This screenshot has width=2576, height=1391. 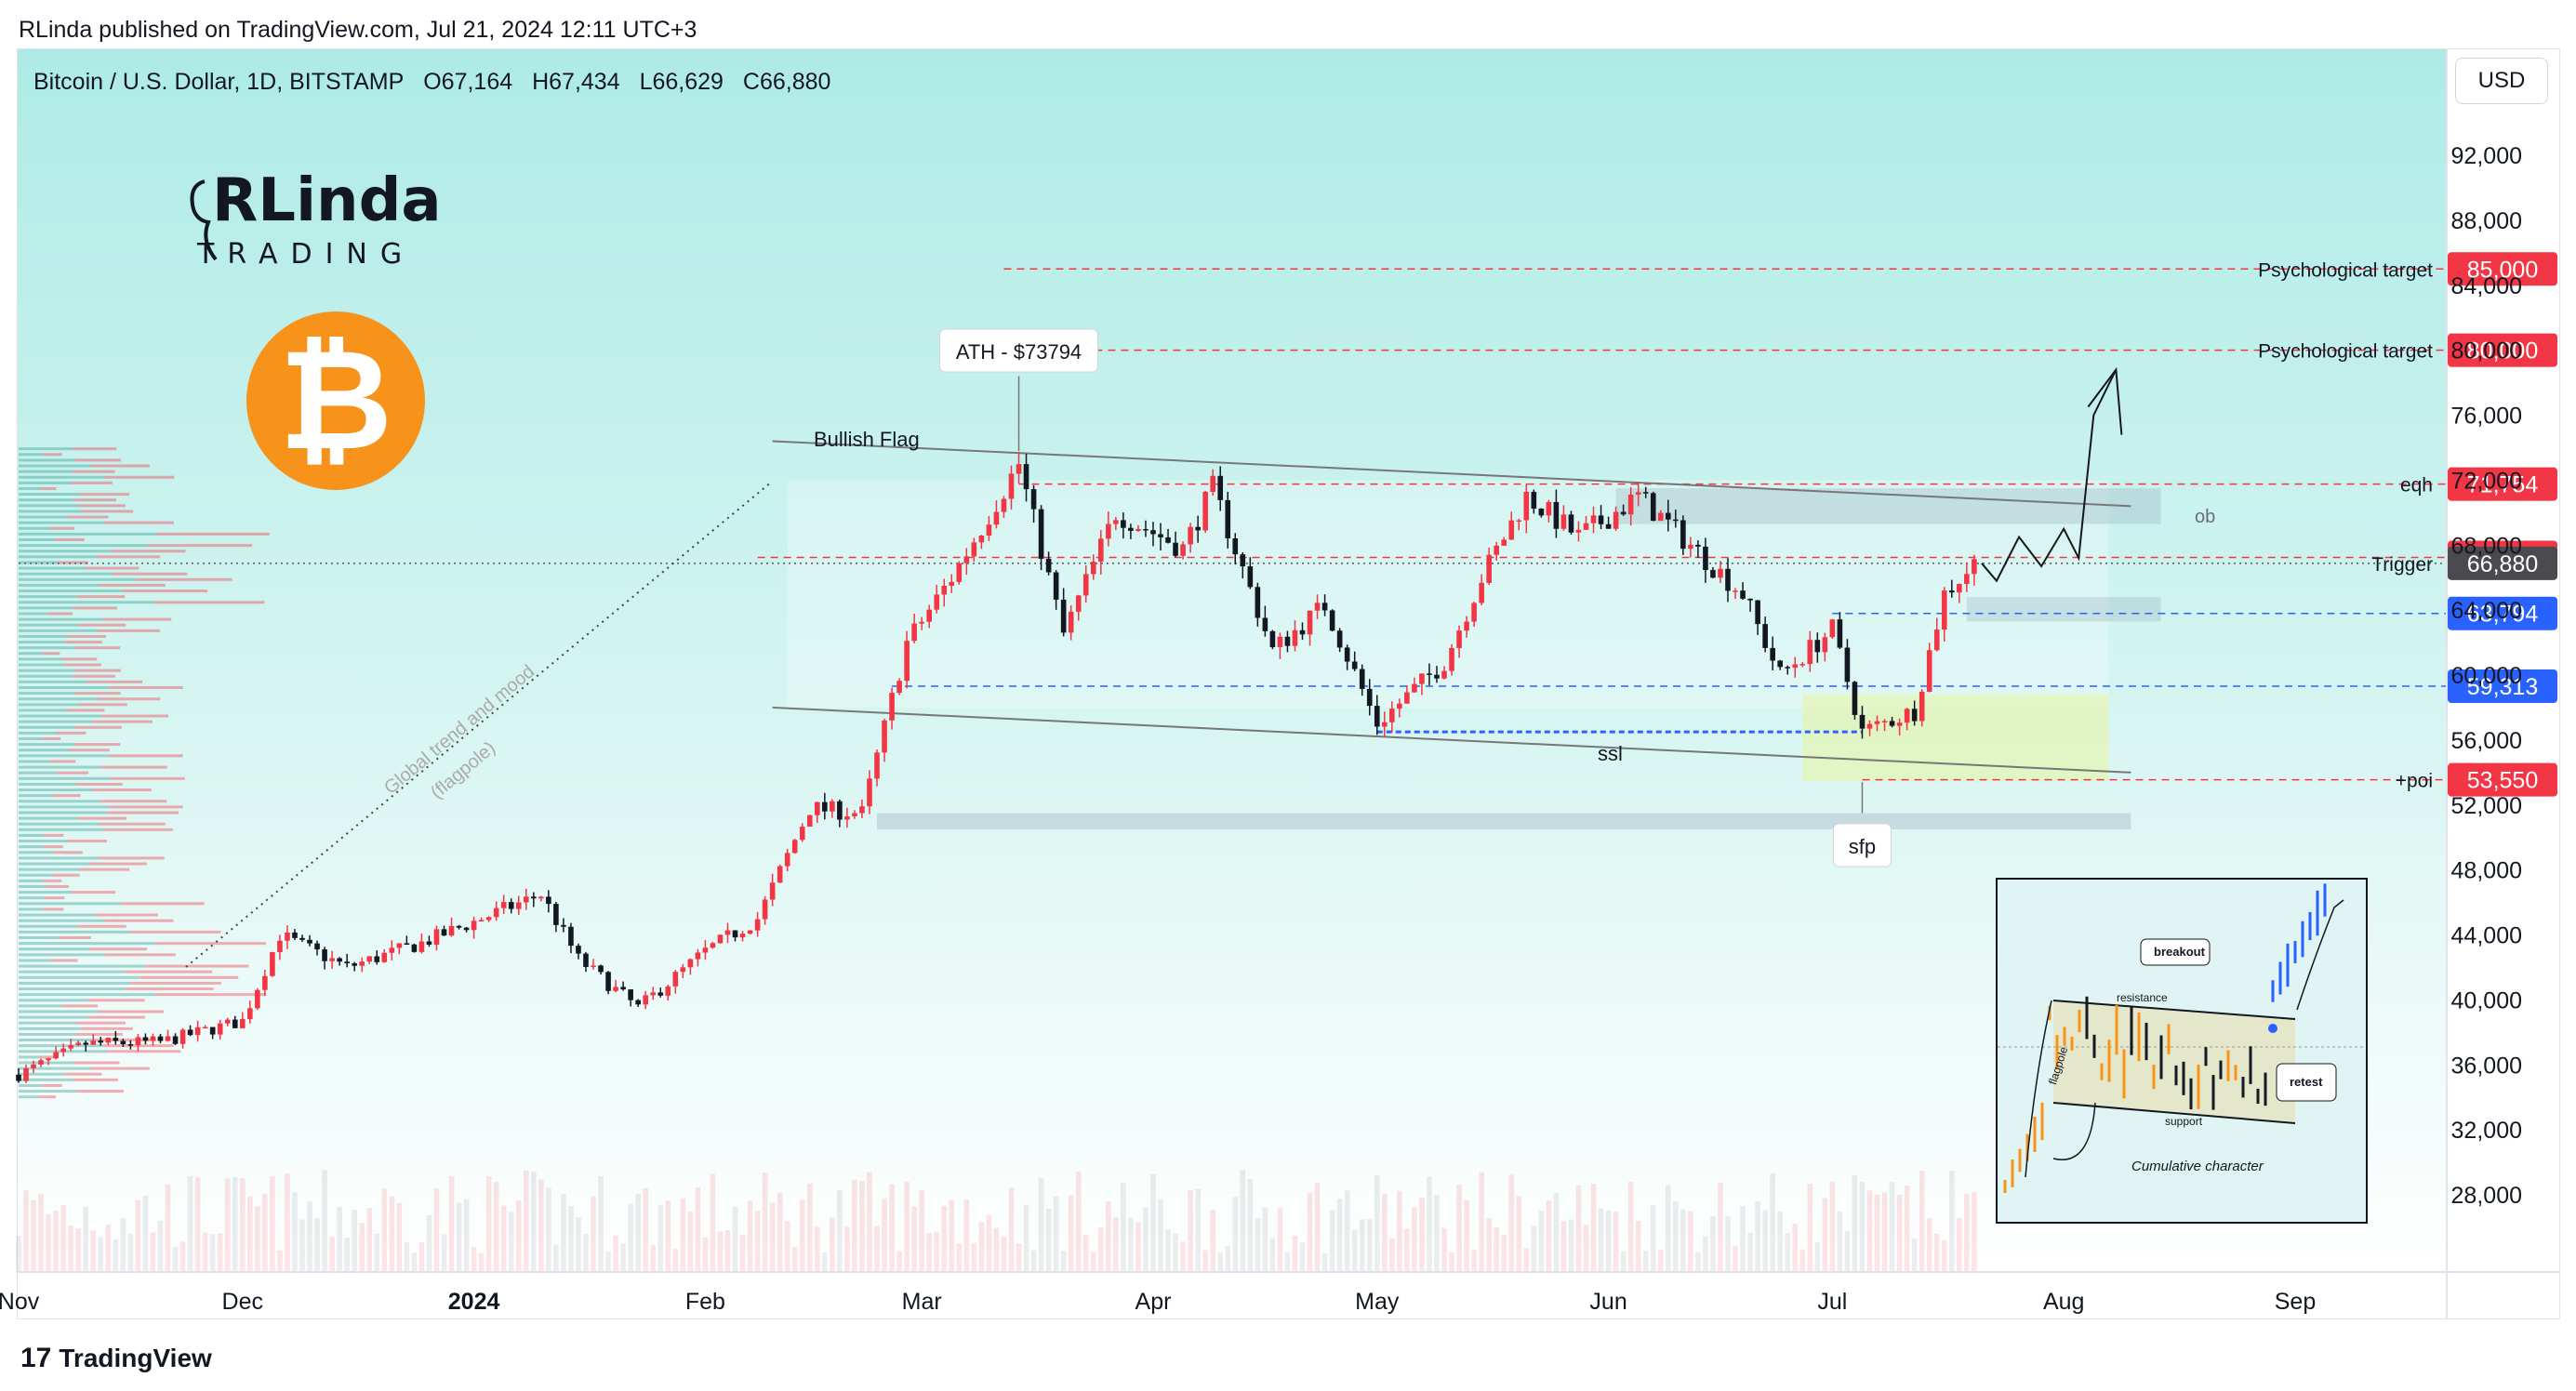 I want to click on y-tick-label: 80,000, so click(x=2486, y=351).